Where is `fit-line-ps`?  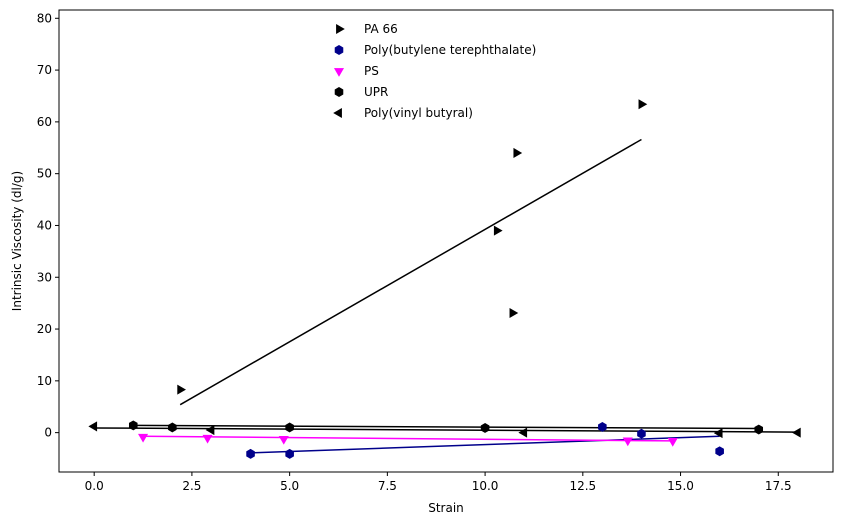 fit-line-ps is located at coordinates (408, 438).